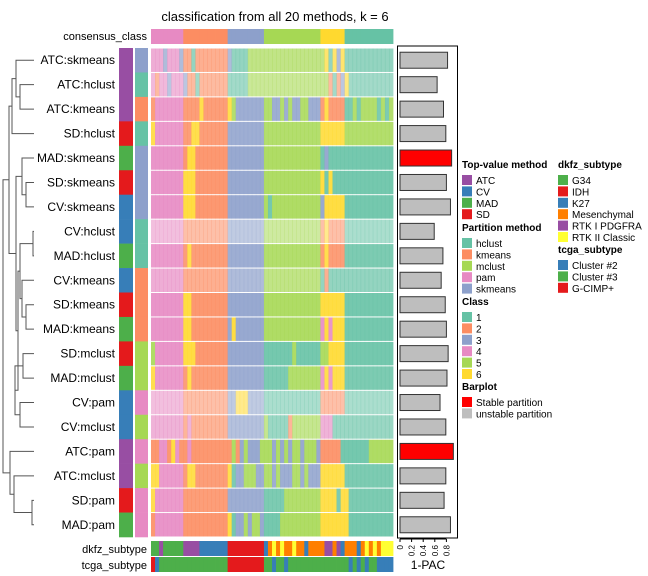  I want to click on pac-bar, so click(417, 231).